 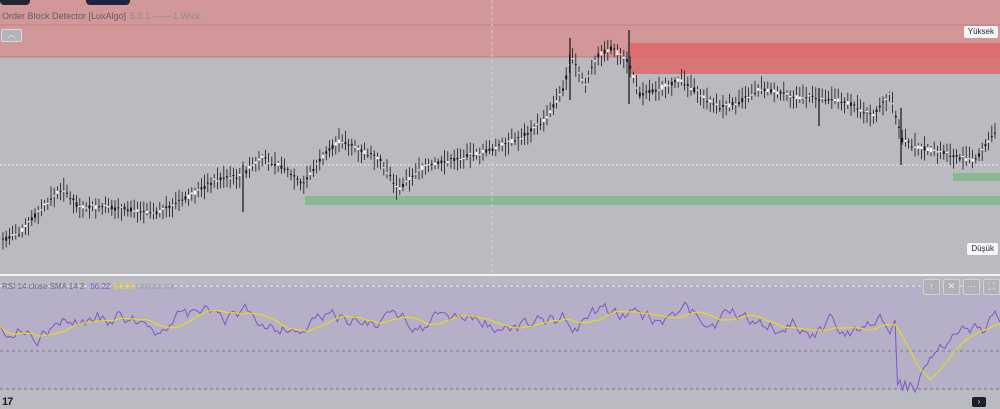 What do you see at coordinates (165, 16) in the screenshot?
I see `indicator-params: 5 3 1 —— 1 Wick` at bounding box center [165, 16].